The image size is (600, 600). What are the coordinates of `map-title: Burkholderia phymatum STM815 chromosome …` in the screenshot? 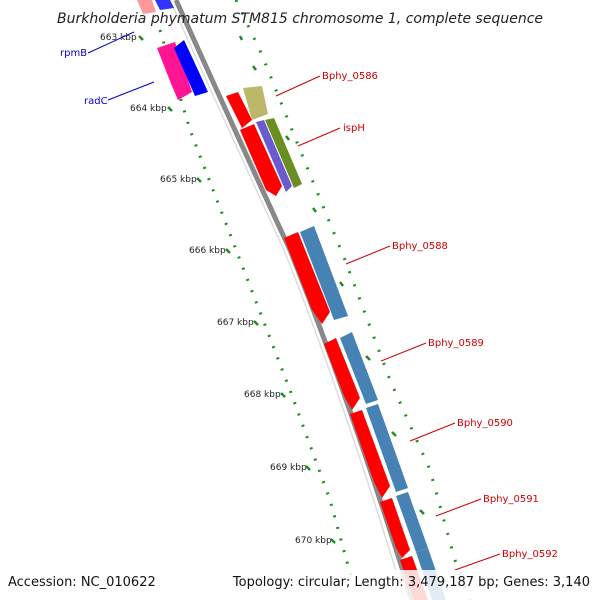 It's located at (300, 19).